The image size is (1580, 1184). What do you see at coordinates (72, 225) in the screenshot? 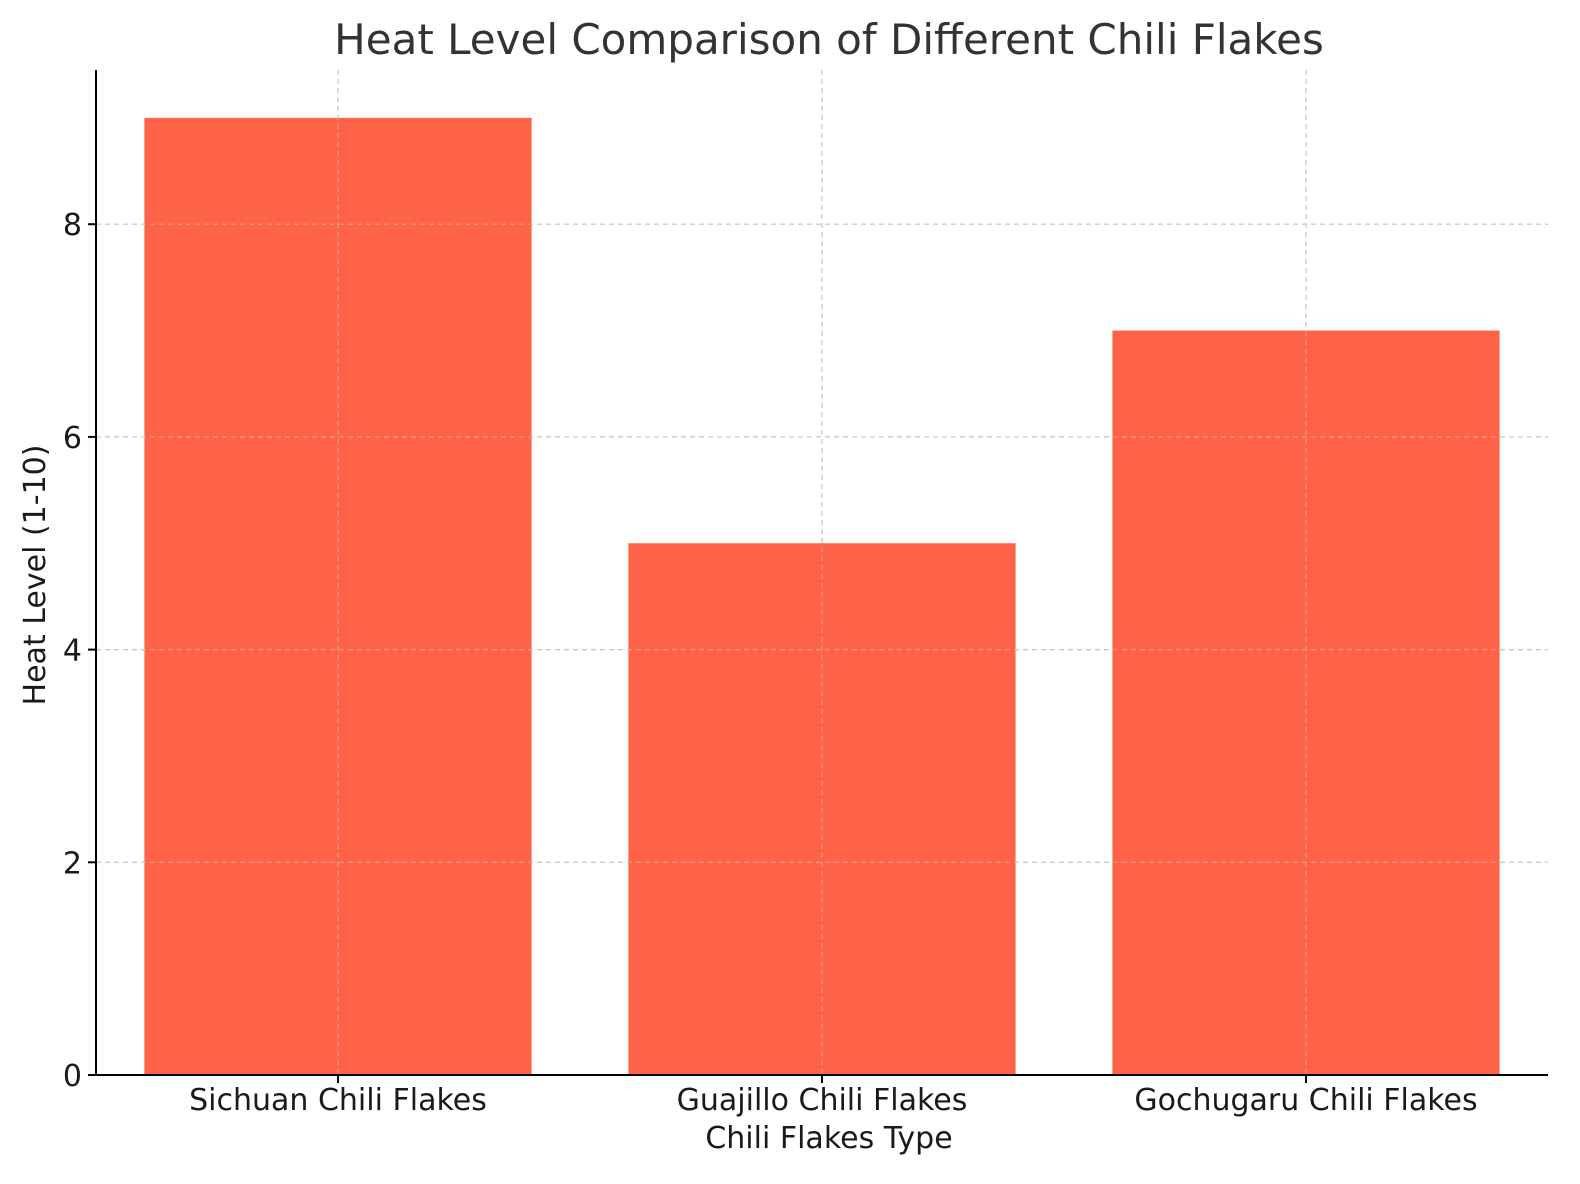
I see `y-tick-label: 8` at bounding box center [72, 225].